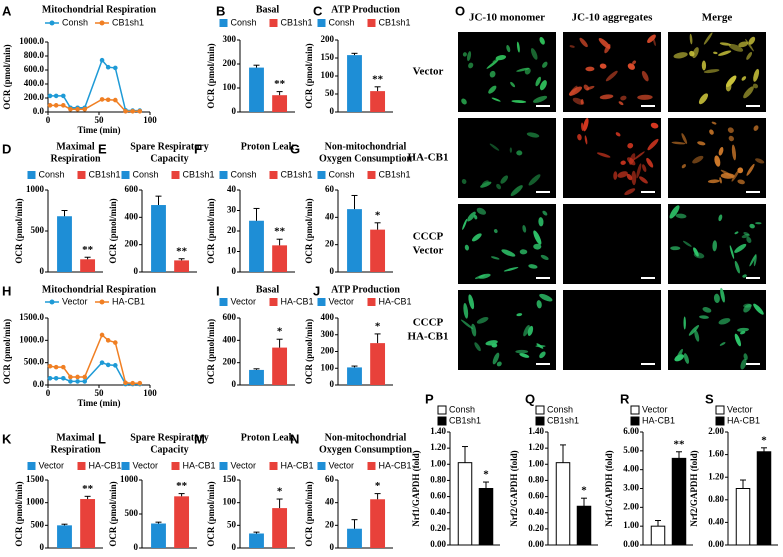 The width and height of the screenshot is (783, 557). I want to click on x-axis-label: Time (min), so click(98, 403).